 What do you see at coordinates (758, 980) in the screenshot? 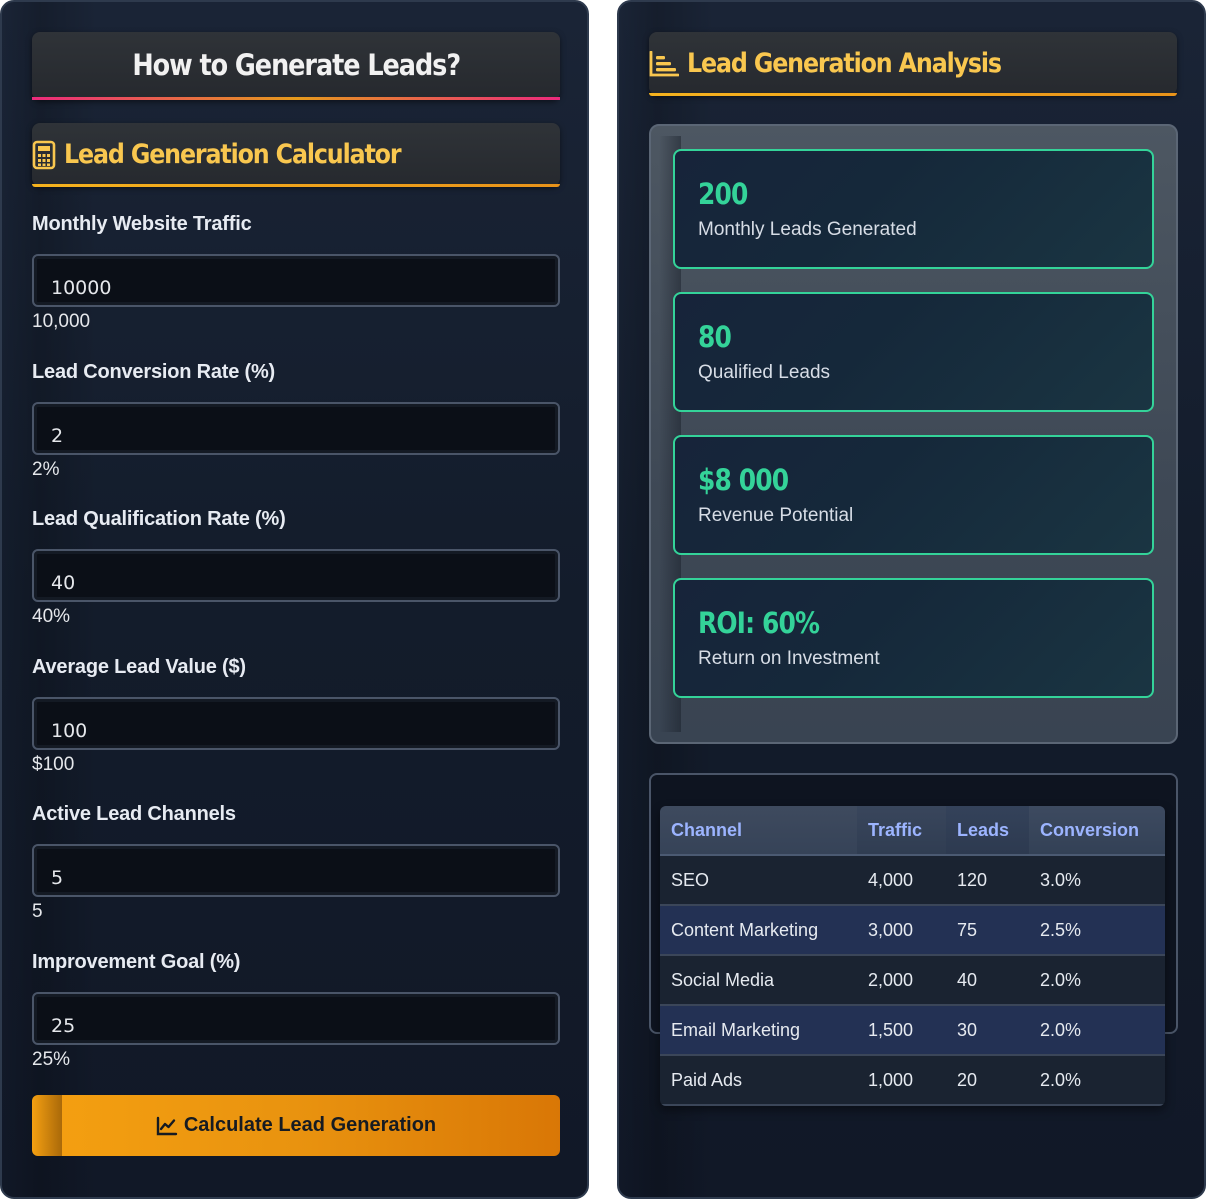
I see `cell-channel: Social Media` at bounding box center [758, 980].